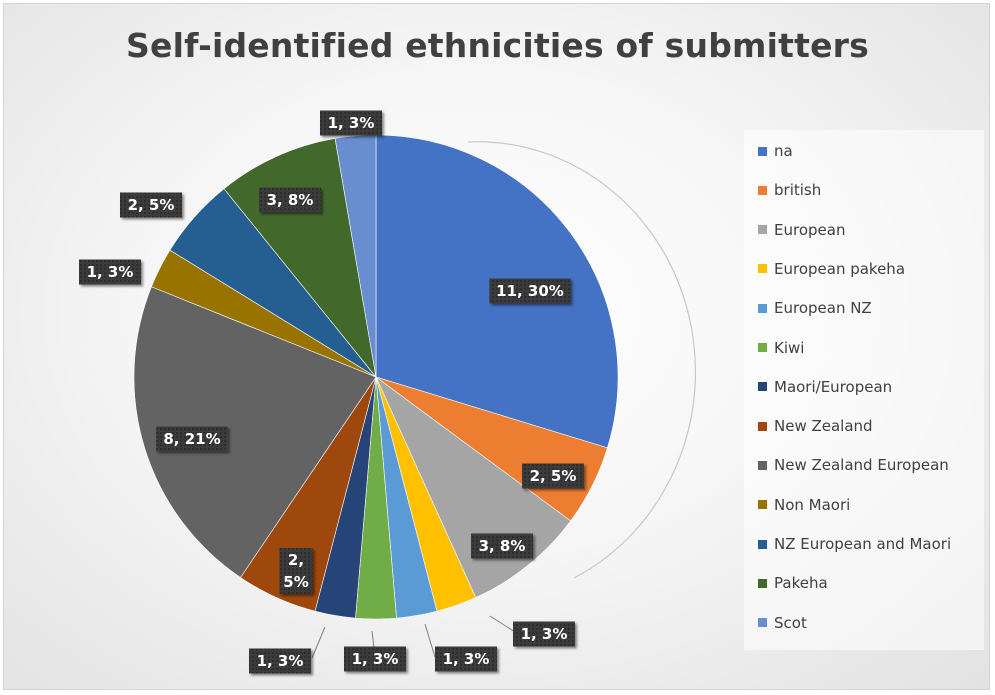 The height and width of the screenshot is (695, 995). I want to click on legend-label: New Zealand, so click(823, 426).